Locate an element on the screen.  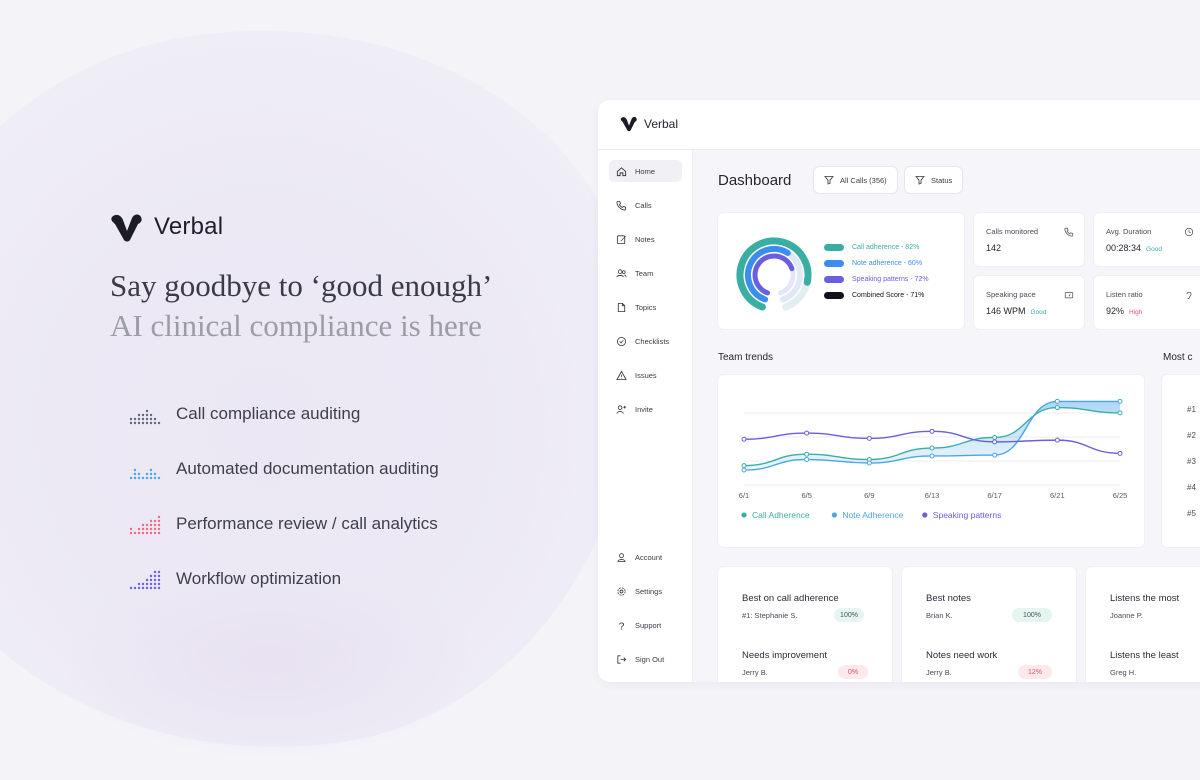
x-tick-label: 6/9 is located at coordinates (869, 495).